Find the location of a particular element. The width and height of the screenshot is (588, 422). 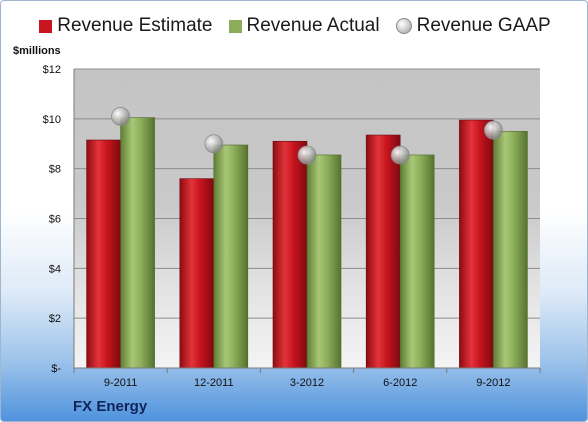

legend-item-actual: Revenue Actual is located at coordinates (304, 26).